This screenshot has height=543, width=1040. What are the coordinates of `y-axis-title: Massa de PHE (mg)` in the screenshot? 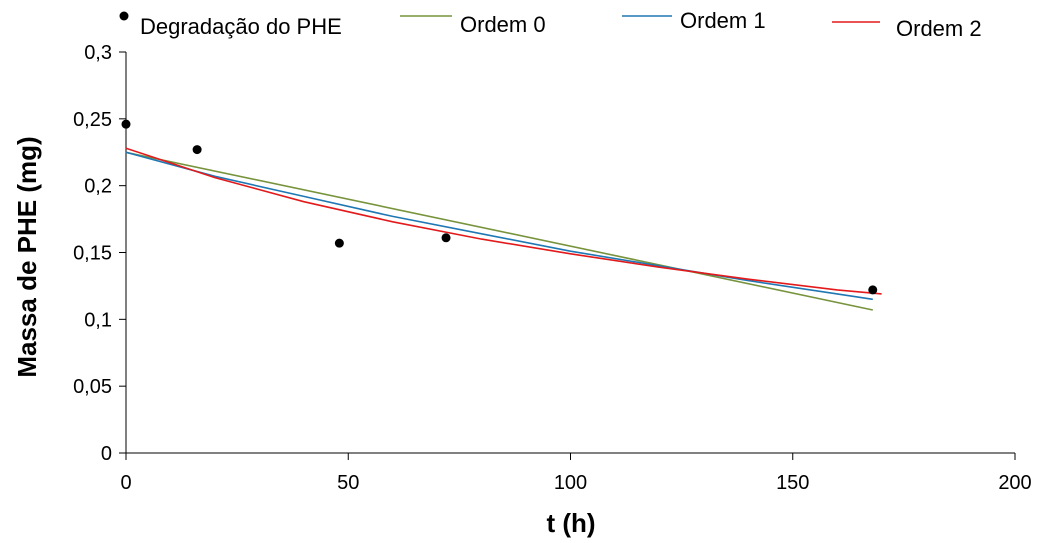 It's located at (27, 256).